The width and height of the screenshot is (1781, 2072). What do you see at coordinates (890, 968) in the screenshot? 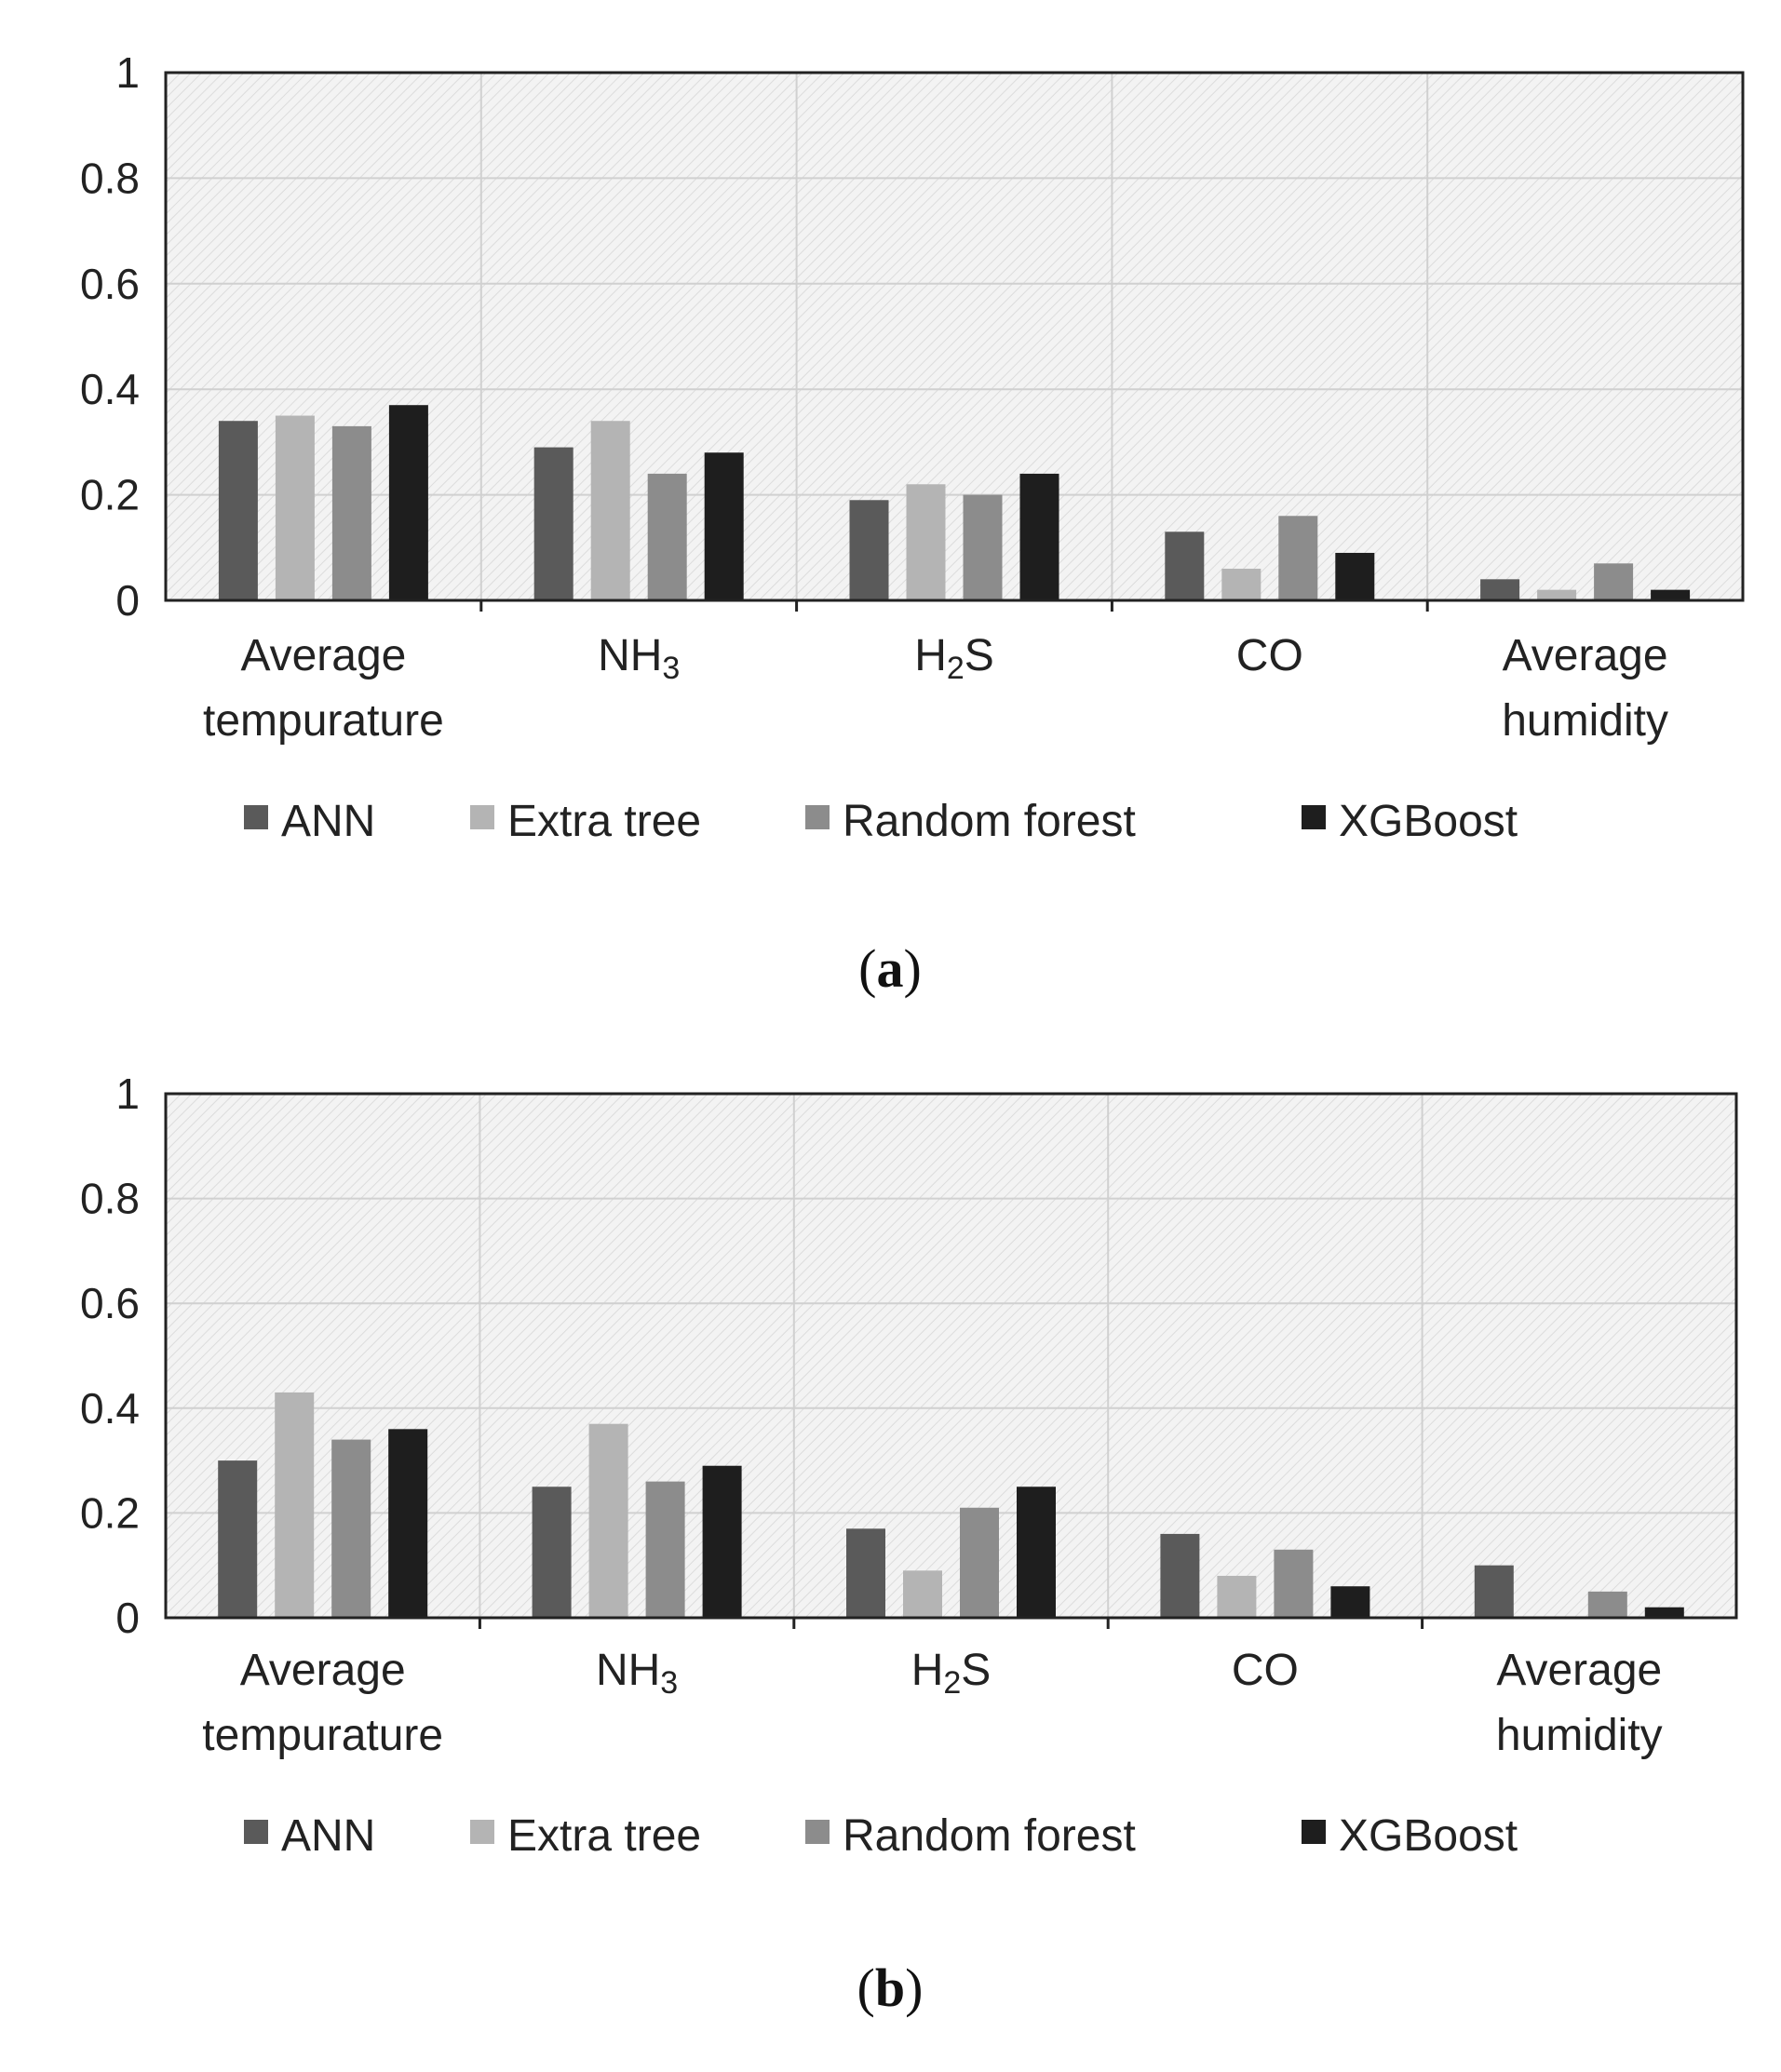
I see `panel-label: (a)` at bounding box center [890, 968].